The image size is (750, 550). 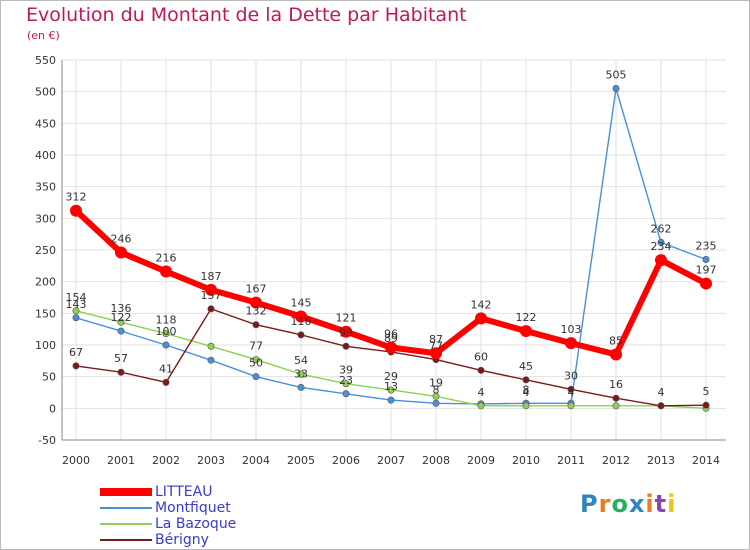 What do you see at coordinates (76, 304) in the screenshot?
I see `data-label: 143` at bounding box center [76, 304].